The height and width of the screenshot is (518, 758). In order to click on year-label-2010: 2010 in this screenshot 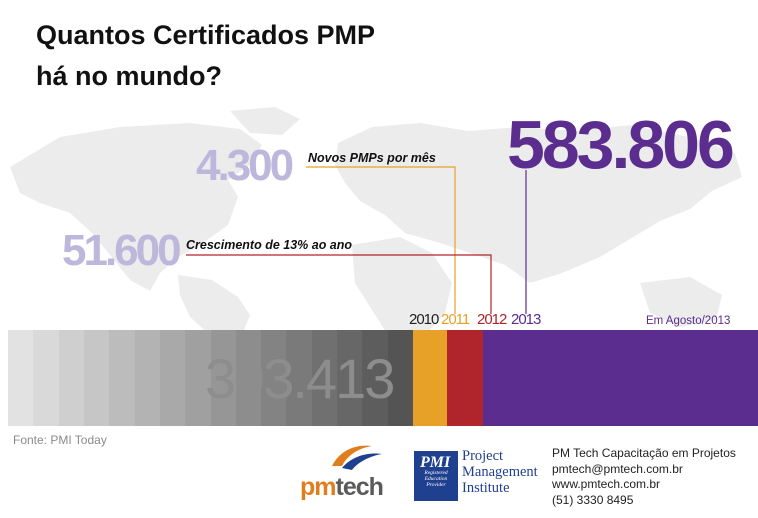, I will do `click(424, 319)`.